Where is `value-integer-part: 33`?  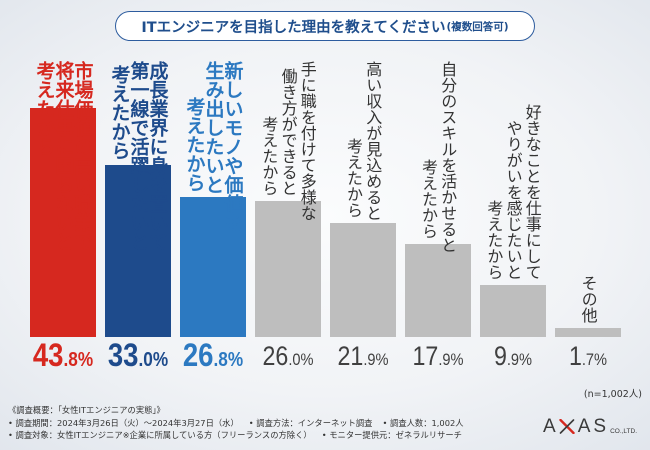
value-integer-part: 33 is located at coordinates (123, 355).